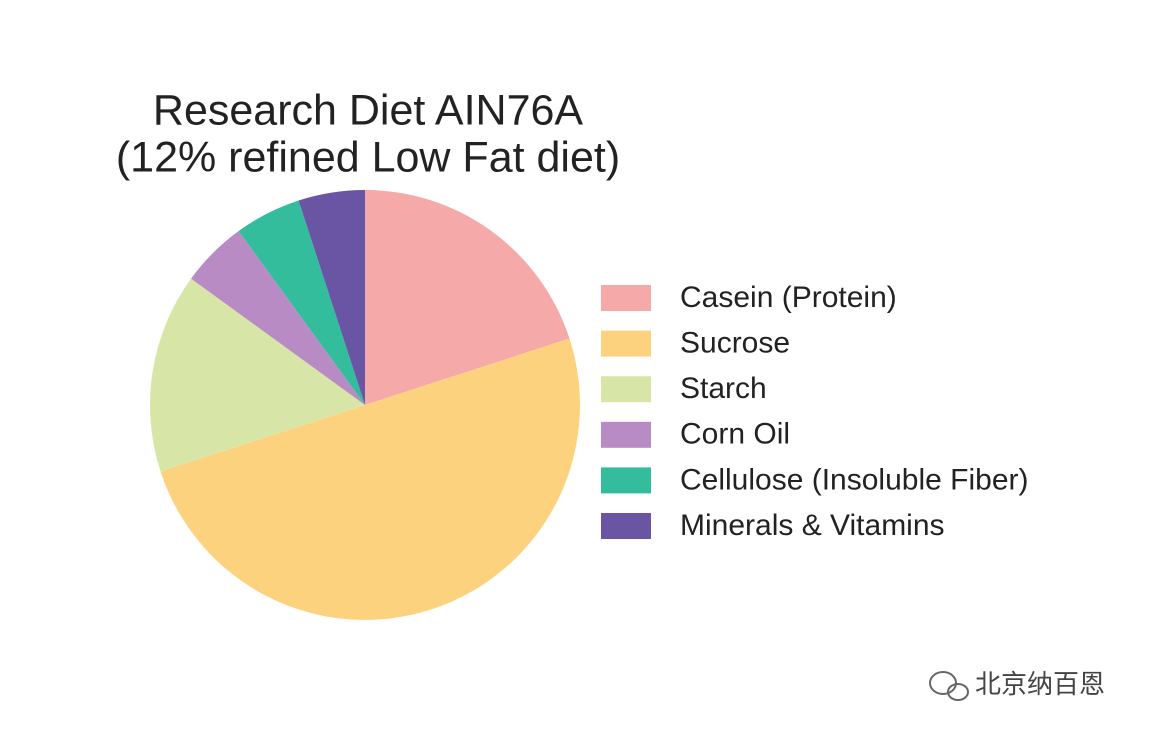 The image size is (1153, 736). What do you see at coordinates (723, 388) in the screenshot?
I see `legend-label: Starch` at bounding box center [723, 388].